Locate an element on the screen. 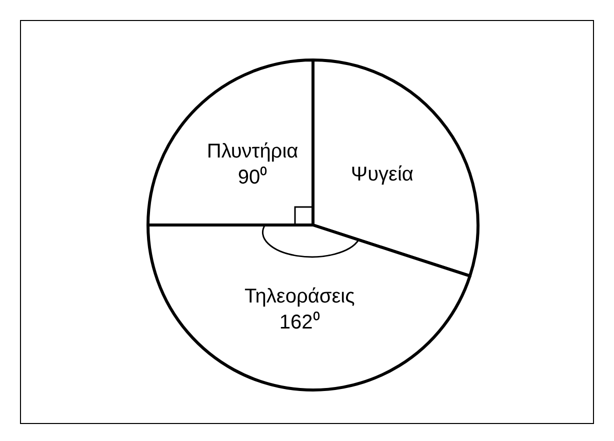 Image resolution: width=614 pixels, height=441 pixels. slice-label: Τηλεοράσεις is located at coordinates (300, 296).